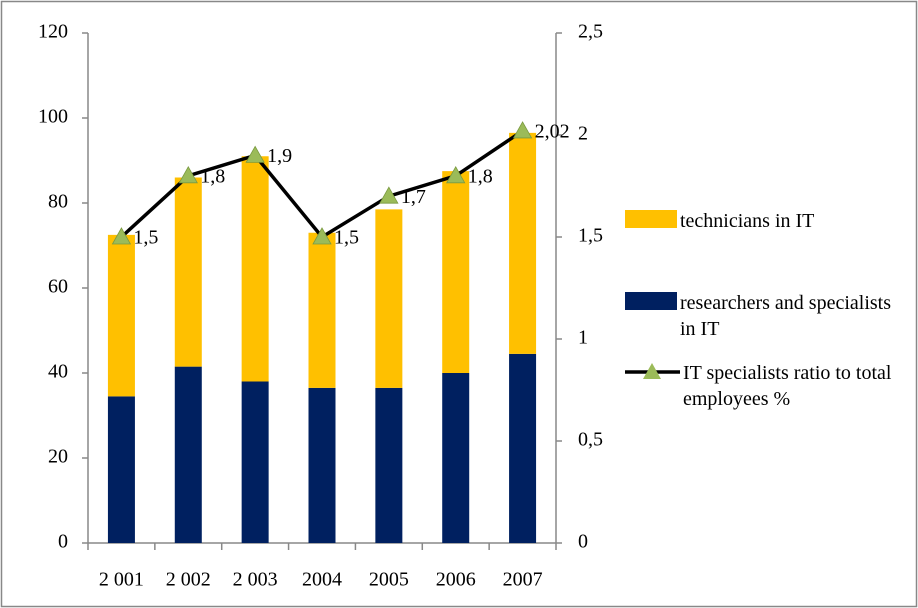  What do you see at coordinates (552, 132) in the screenshot?
I see `data-label: 2,02` at bounding box center [552, 132].